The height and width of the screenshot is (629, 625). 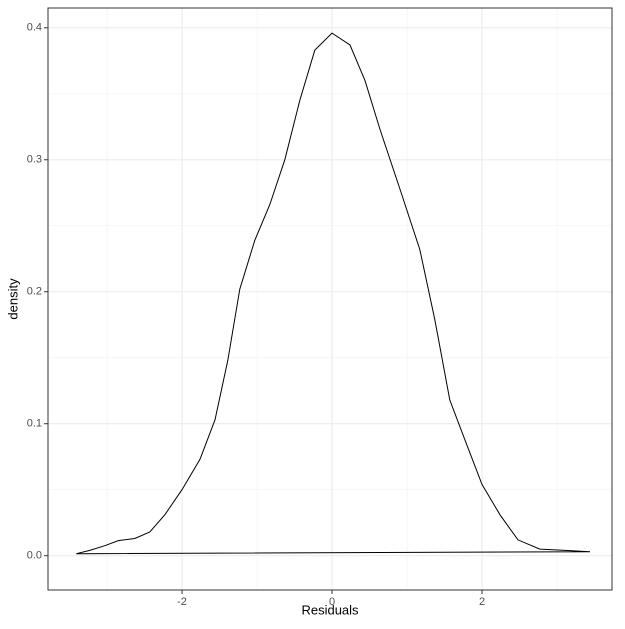 I want to click on x-tick-label: 0, so click(x=332, y=602).